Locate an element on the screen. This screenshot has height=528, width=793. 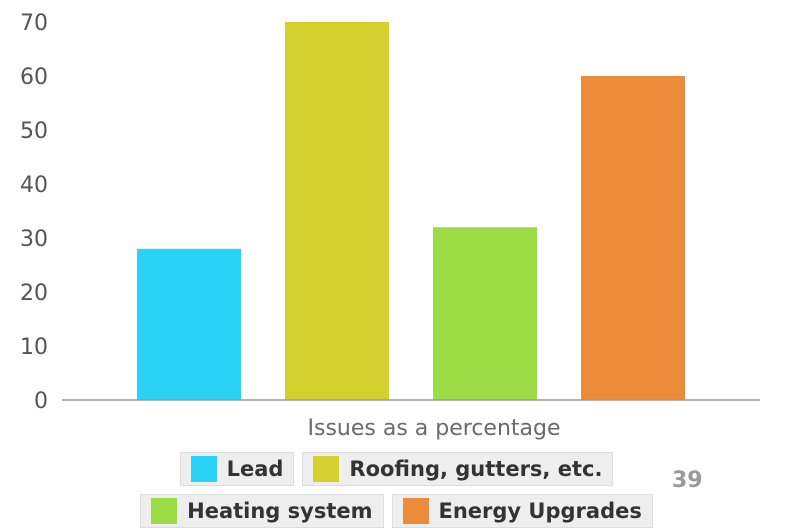
legend-label: Lead is located at coordinates (255, 469).